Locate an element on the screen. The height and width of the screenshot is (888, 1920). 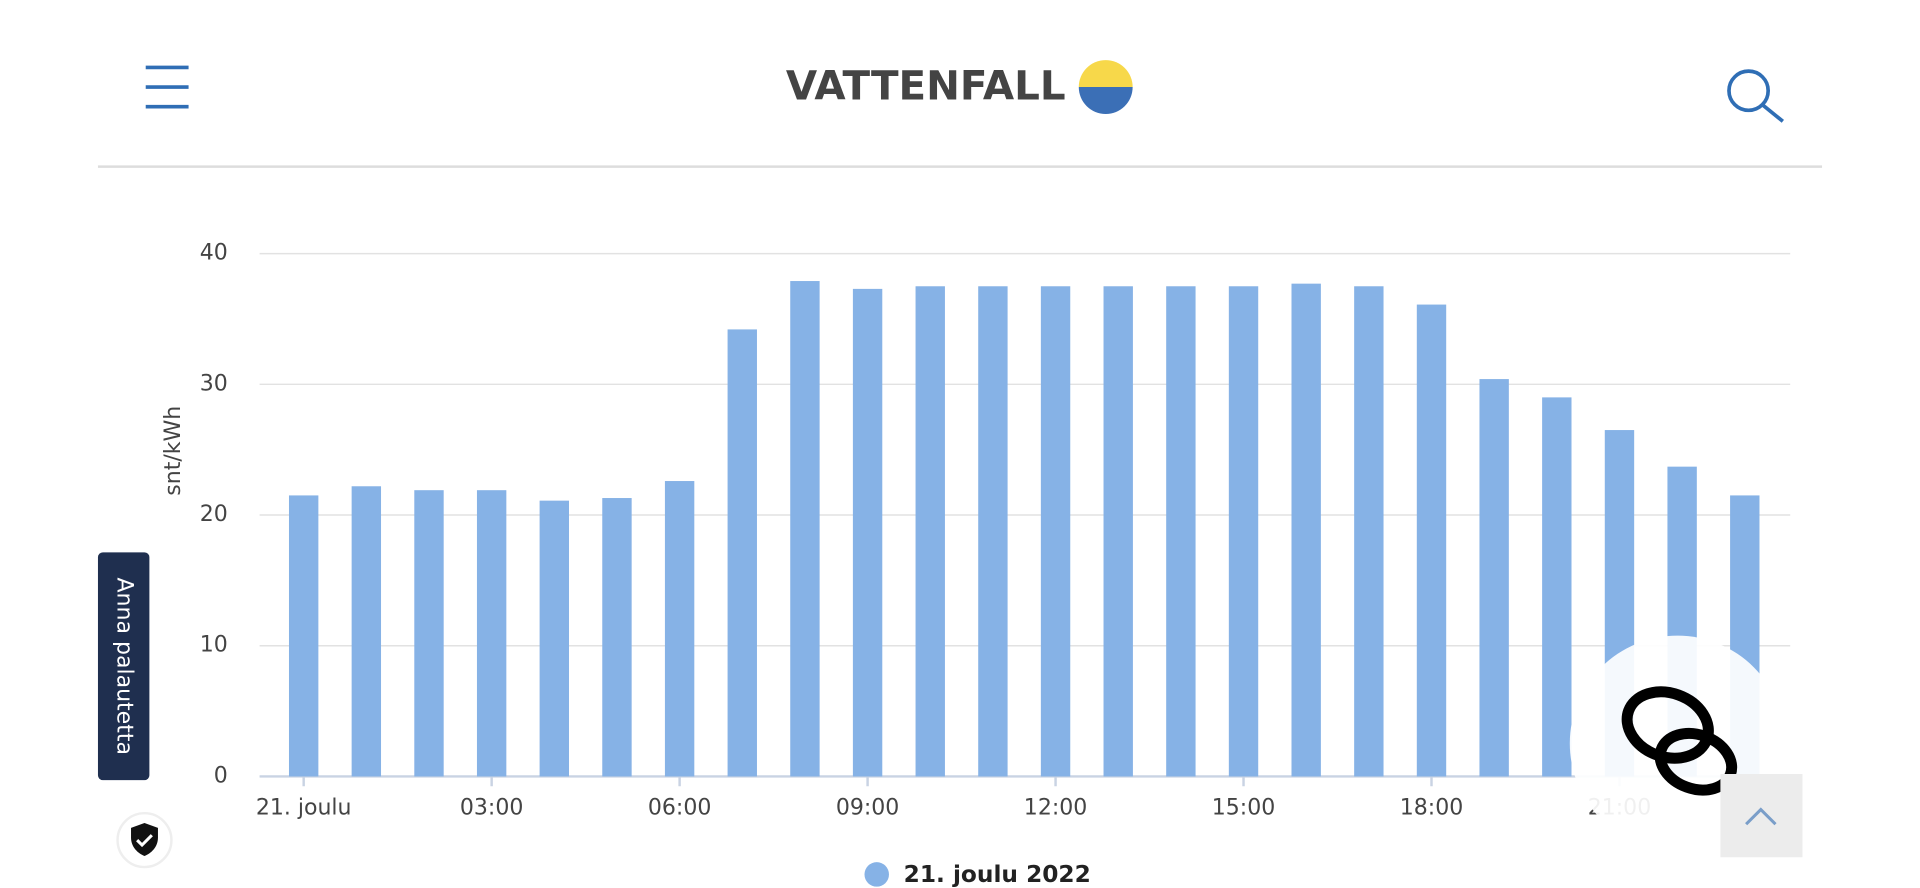
legend-marker is located at coordinates (876, 874).